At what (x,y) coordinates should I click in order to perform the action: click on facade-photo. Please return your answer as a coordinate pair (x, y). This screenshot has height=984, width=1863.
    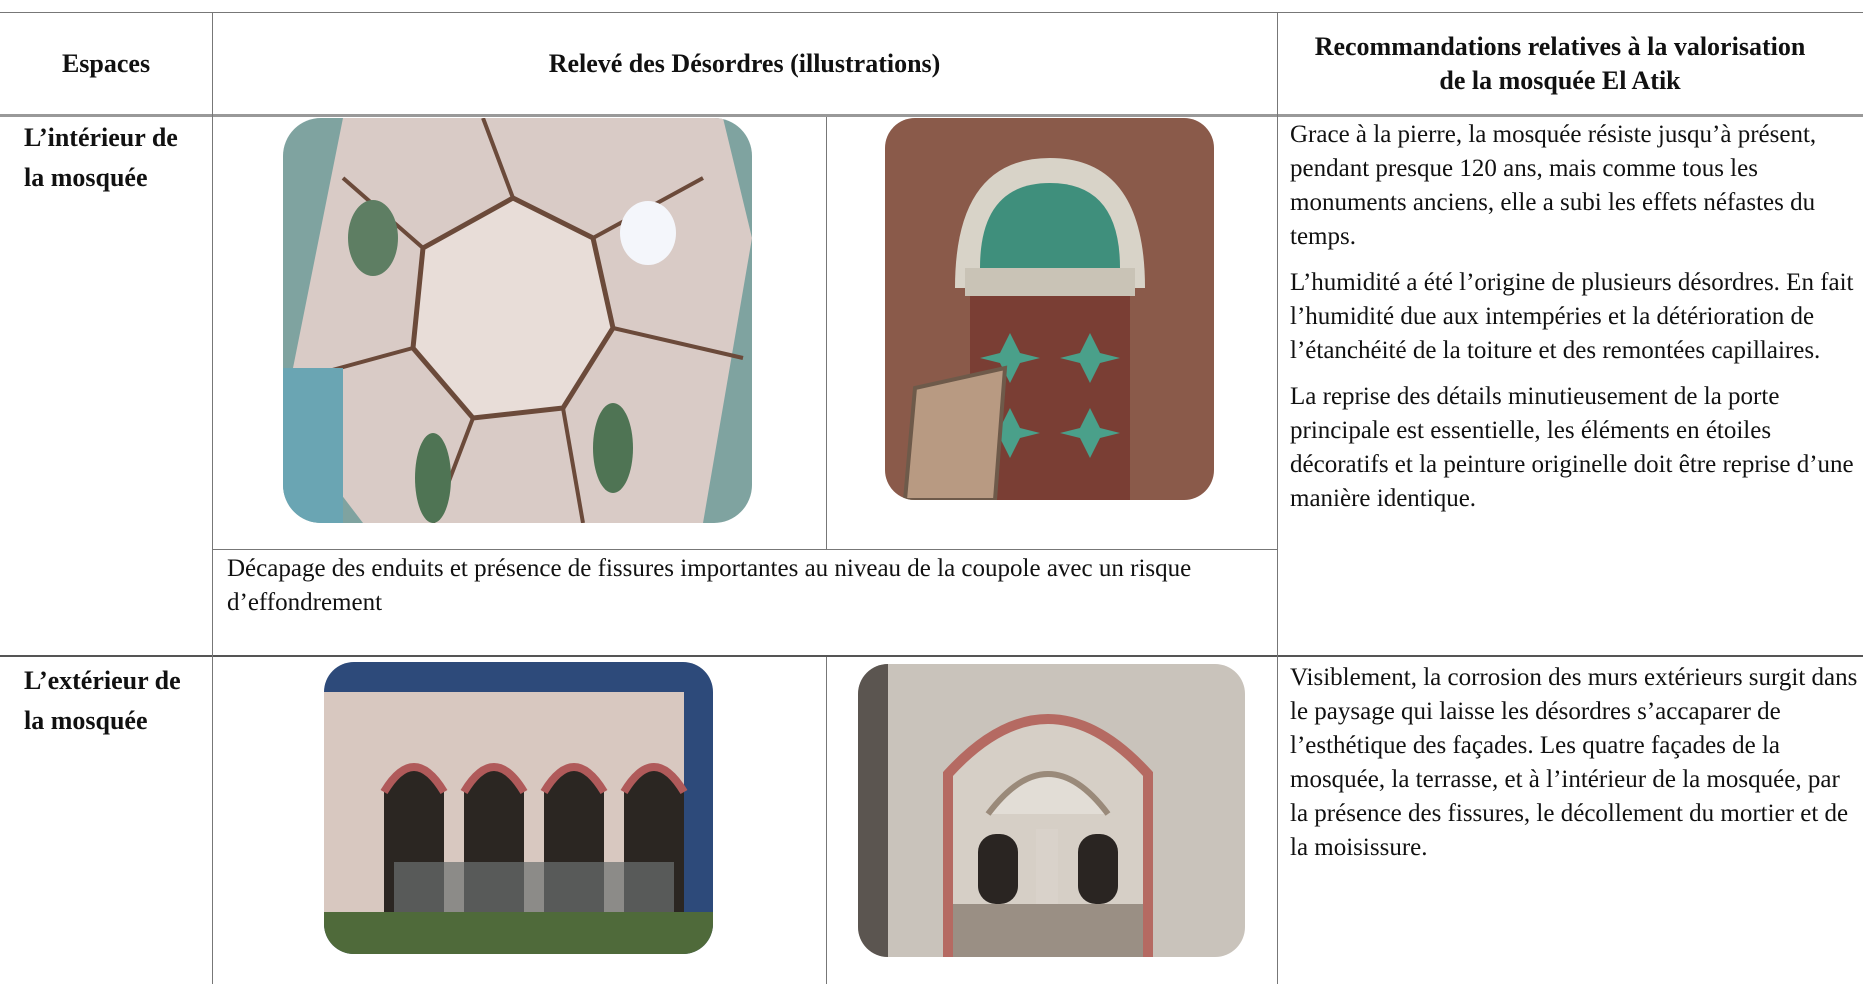
    Looking at the image, I should click on (518, 808).